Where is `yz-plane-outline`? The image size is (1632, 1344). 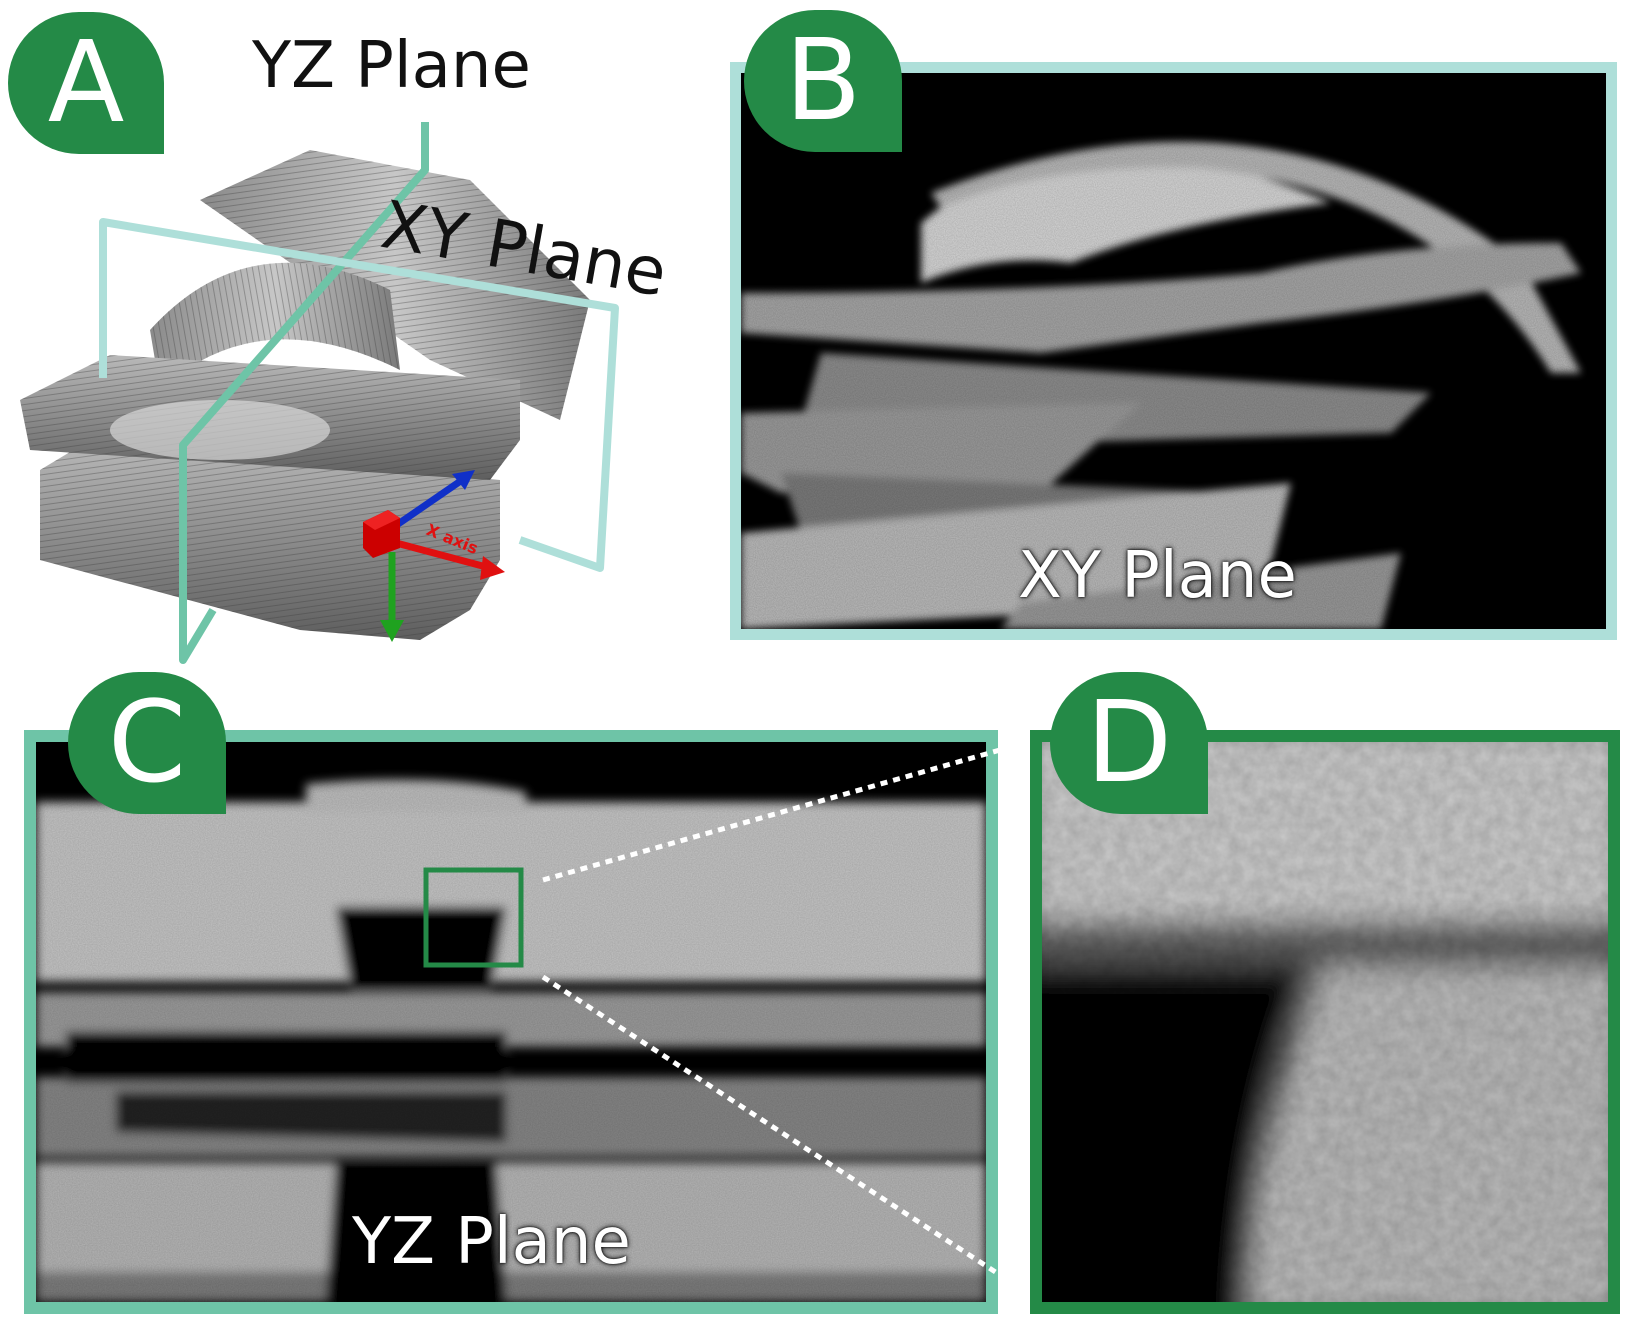
yz-plane-outline is located at coordinates (304, 393).